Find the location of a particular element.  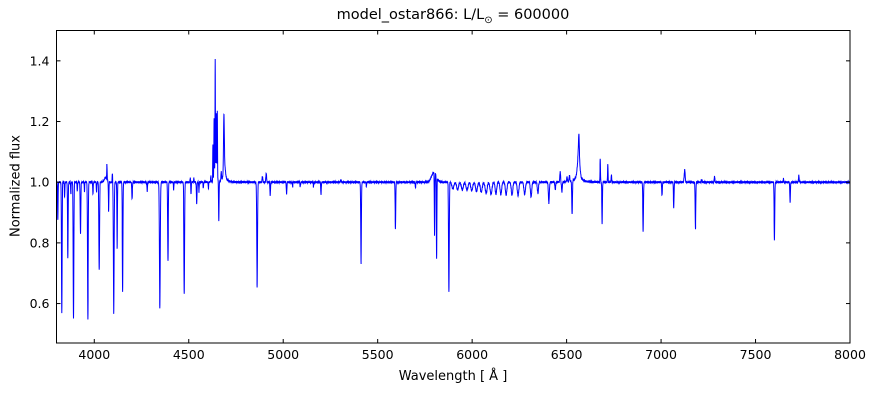

x-tick-label: 6000 is located at coordinates (472, 354).